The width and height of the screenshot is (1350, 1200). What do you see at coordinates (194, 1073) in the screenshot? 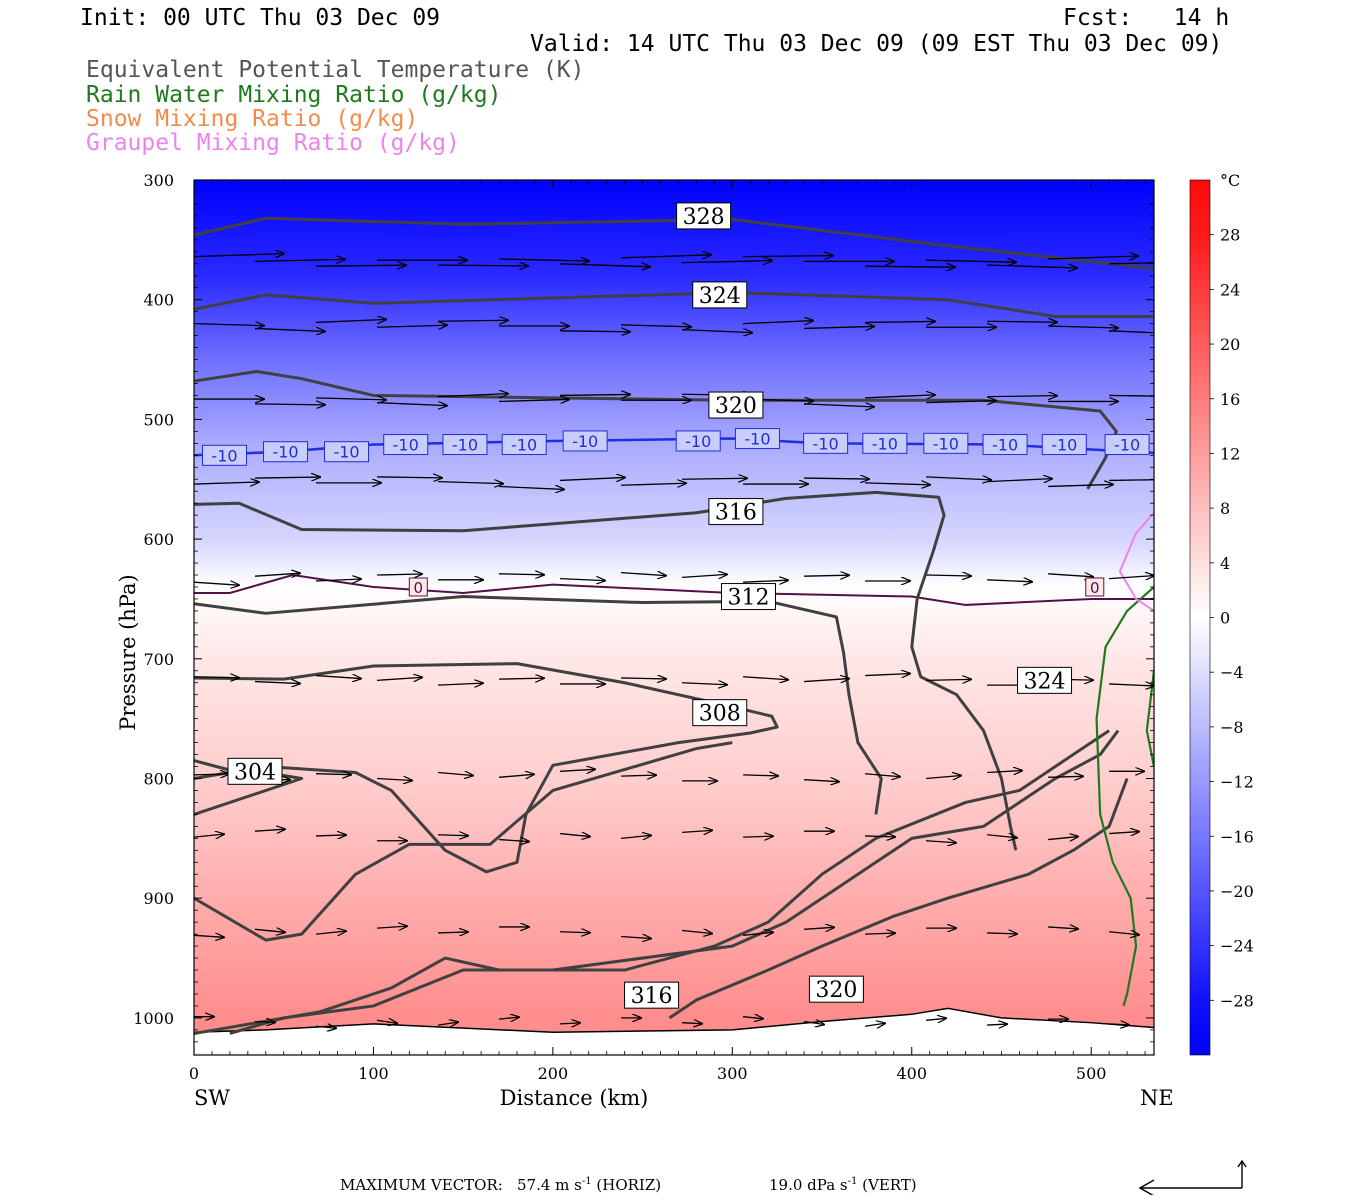
I see `x-tick-label: 0` at bounding box center [194, 1073].